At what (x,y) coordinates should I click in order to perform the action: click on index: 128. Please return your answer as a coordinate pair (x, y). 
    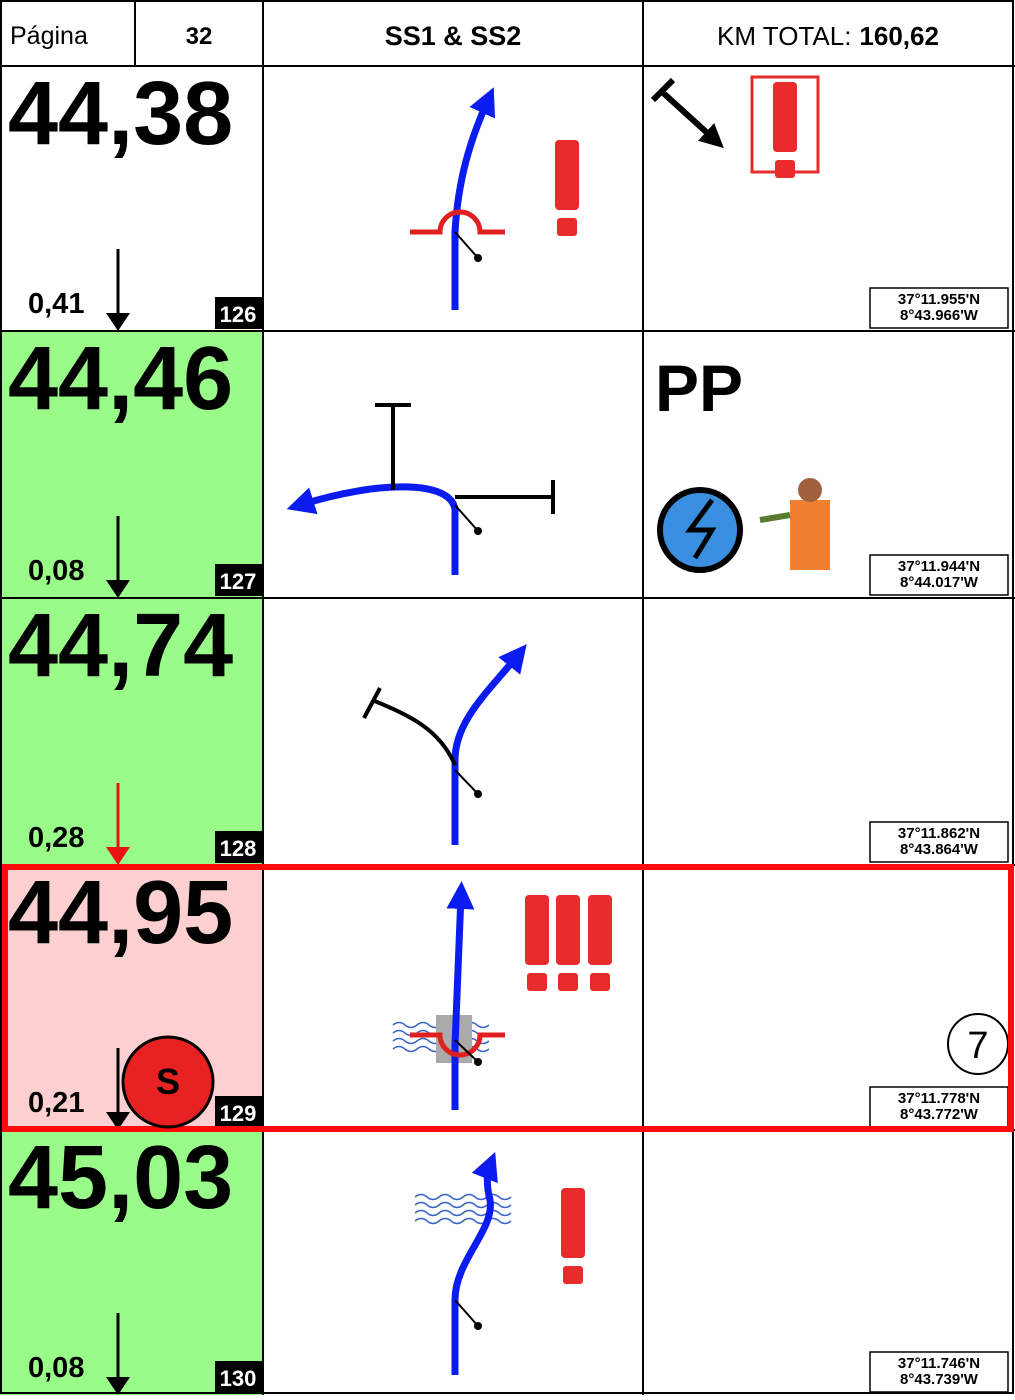
    Looking at the image, I should click on (238, 848).